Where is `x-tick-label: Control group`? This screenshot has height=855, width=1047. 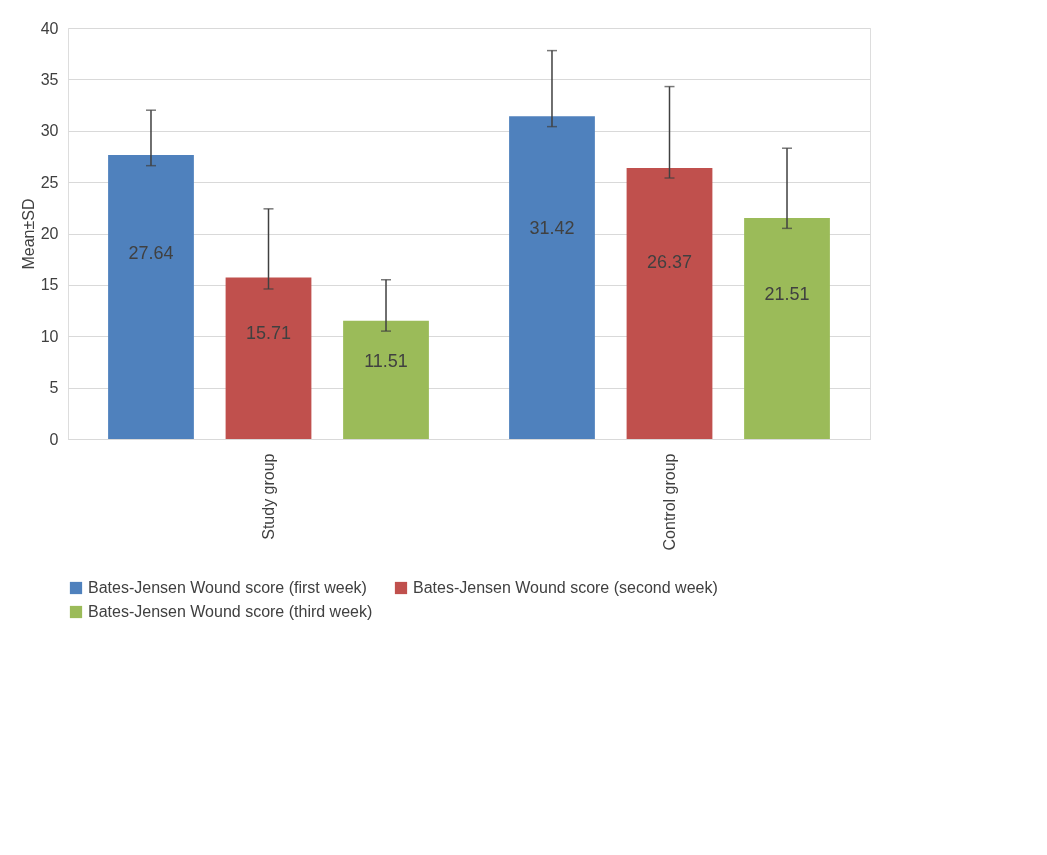
x-tick-label: Control group is located at coordinates (669, 502).